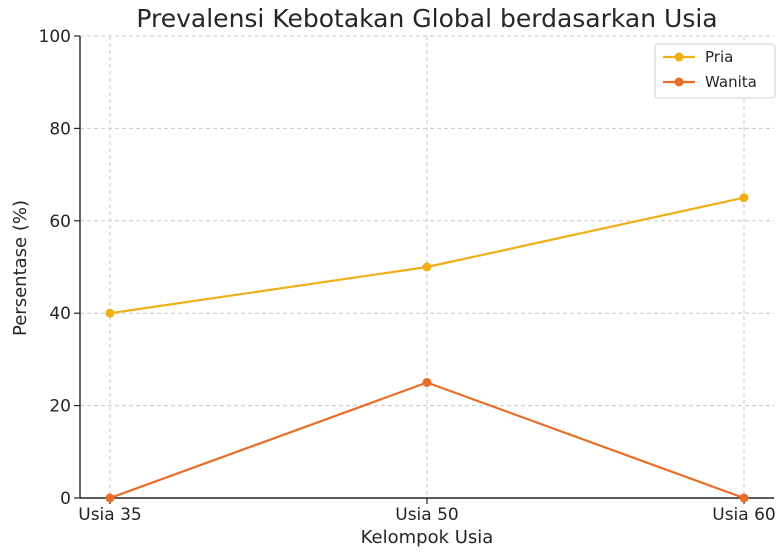 The image size is (783, 557). Describe the element at coordinates (715, 71) in the screenshot. I see `legend: Pria Wanita` at that location.